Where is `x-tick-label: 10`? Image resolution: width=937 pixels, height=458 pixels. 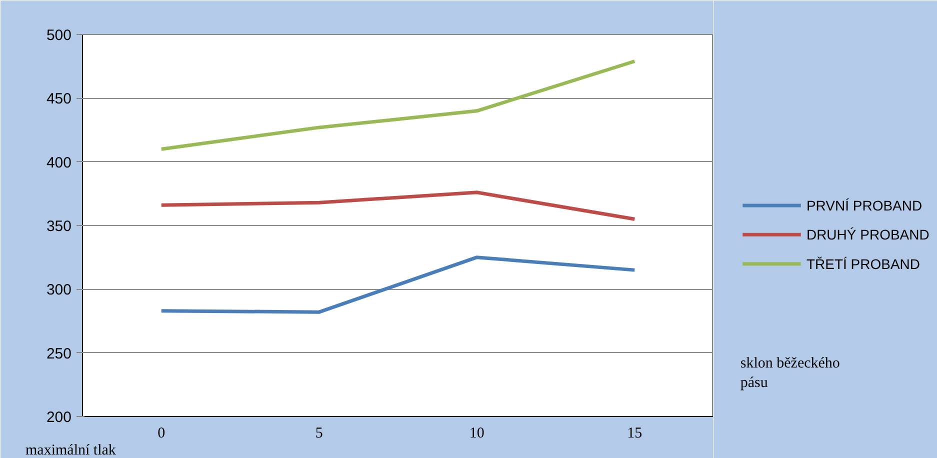 x-tick-label: 10 is located at coordinates (476, 434).